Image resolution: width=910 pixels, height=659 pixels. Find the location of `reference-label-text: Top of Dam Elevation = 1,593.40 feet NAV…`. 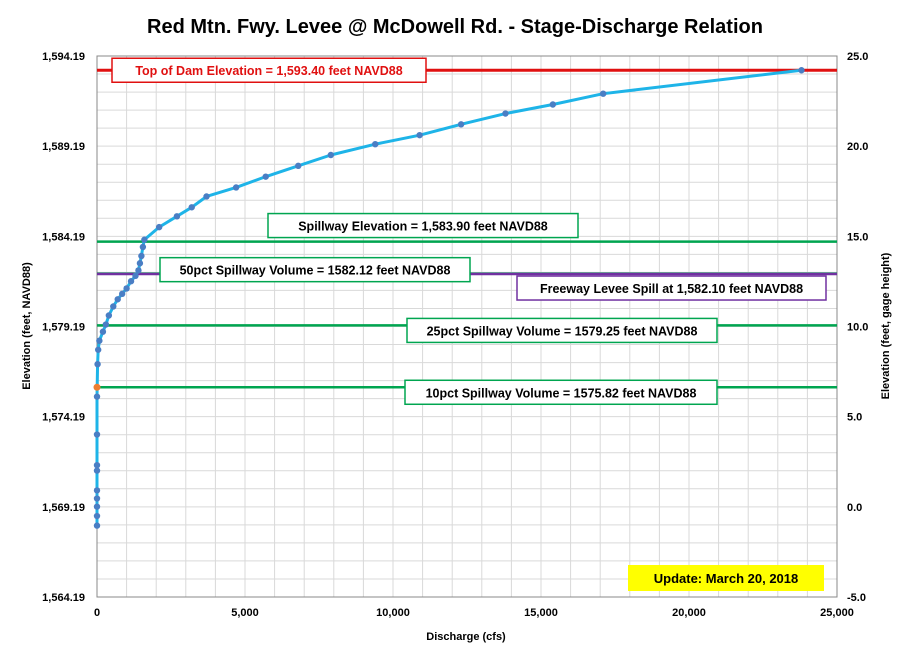

reference-label-text: Top of Dam Elevation = 1,593.40 feet NAV… is located at coordinates (268, 71).